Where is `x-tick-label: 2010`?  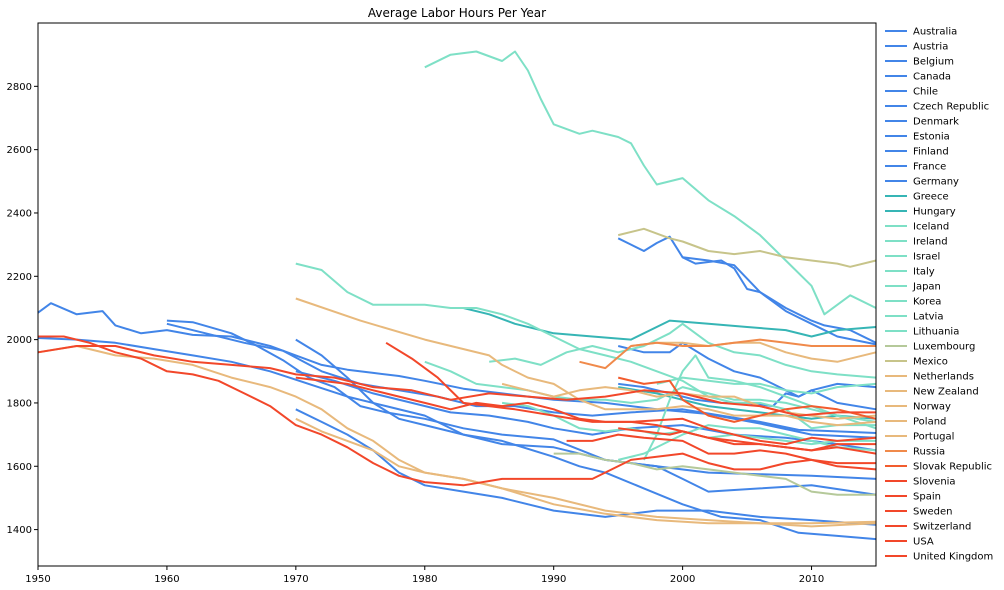 x-tick-label: 2010 is located at coordinates (811, 579).